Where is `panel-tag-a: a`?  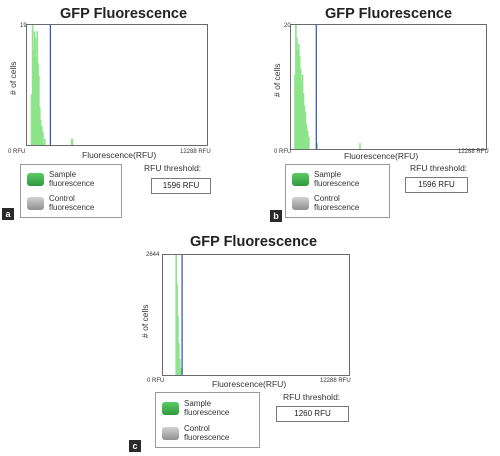 panel-tag-a: a is located at coordinates (8, 214).